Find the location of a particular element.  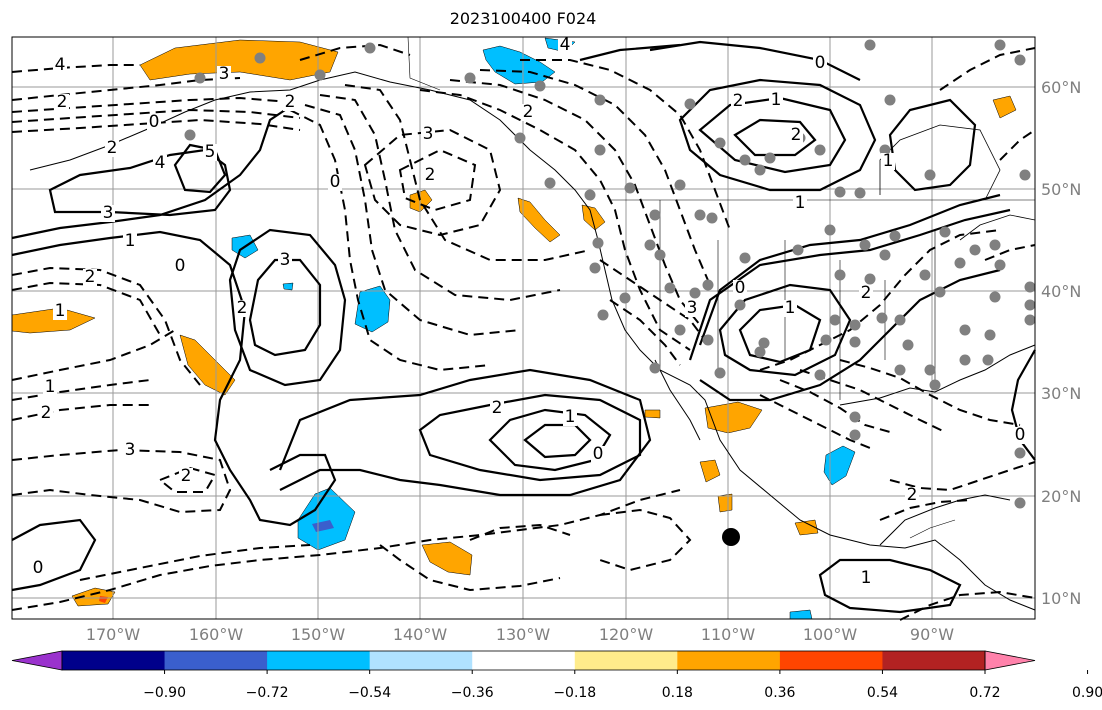

lat-tick-label: 60°N is located at coordinates (1061, 87).